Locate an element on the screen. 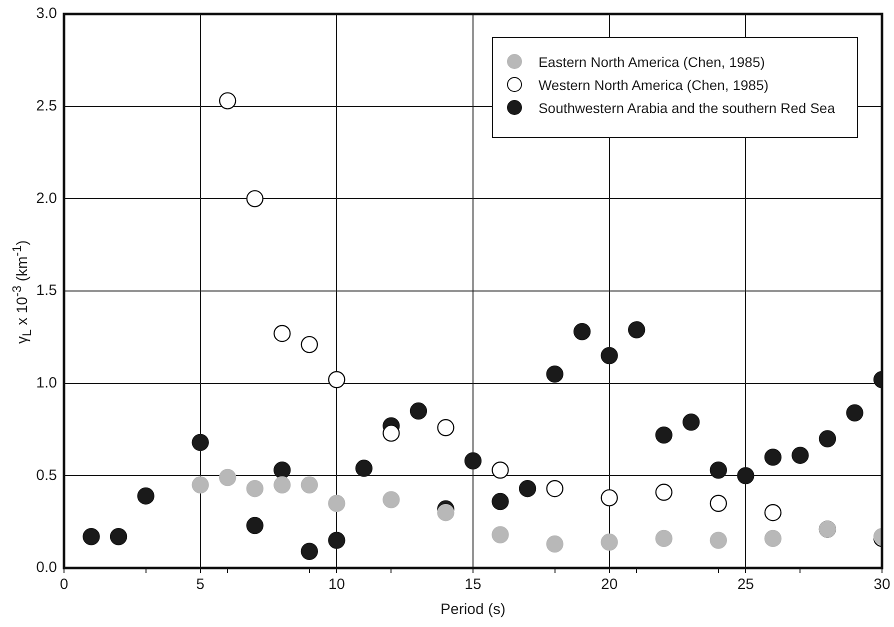 Image resolution: width=894 pixels, height=627 pixels. x-tick-label: 10 is located at coordinates (337, 585).